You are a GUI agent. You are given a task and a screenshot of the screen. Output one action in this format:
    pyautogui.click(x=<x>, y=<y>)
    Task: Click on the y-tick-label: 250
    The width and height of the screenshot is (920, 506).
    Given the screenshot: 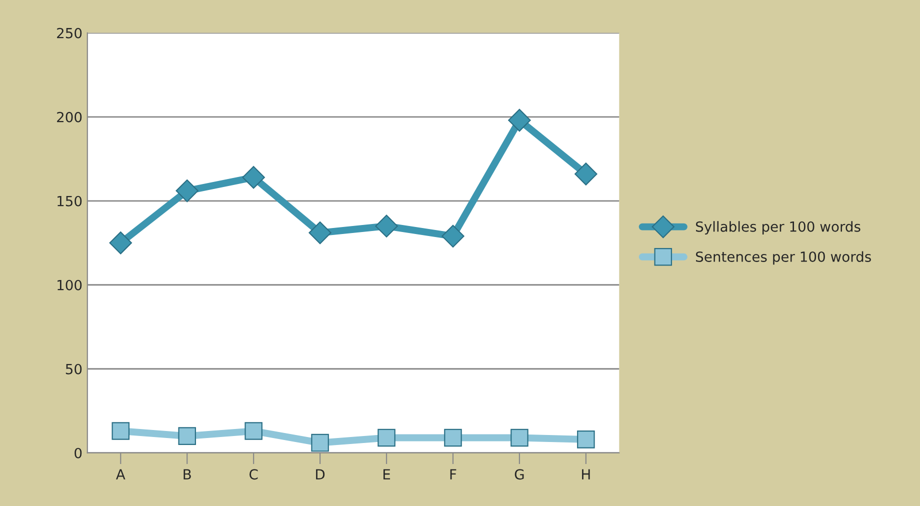 What is the action you would take?
    pyautogui.click(x=69, y=33)
    